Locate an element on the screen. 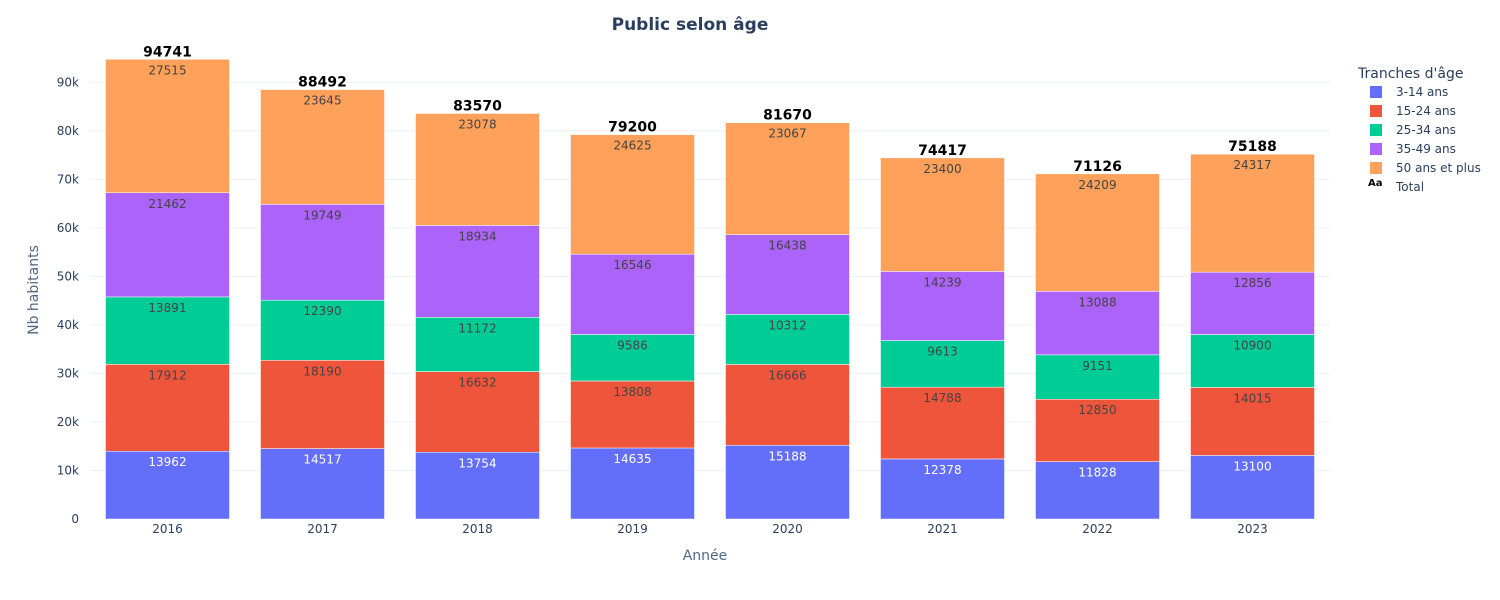  x-tick-label: 2023 is located at coordinates (1252, 529).